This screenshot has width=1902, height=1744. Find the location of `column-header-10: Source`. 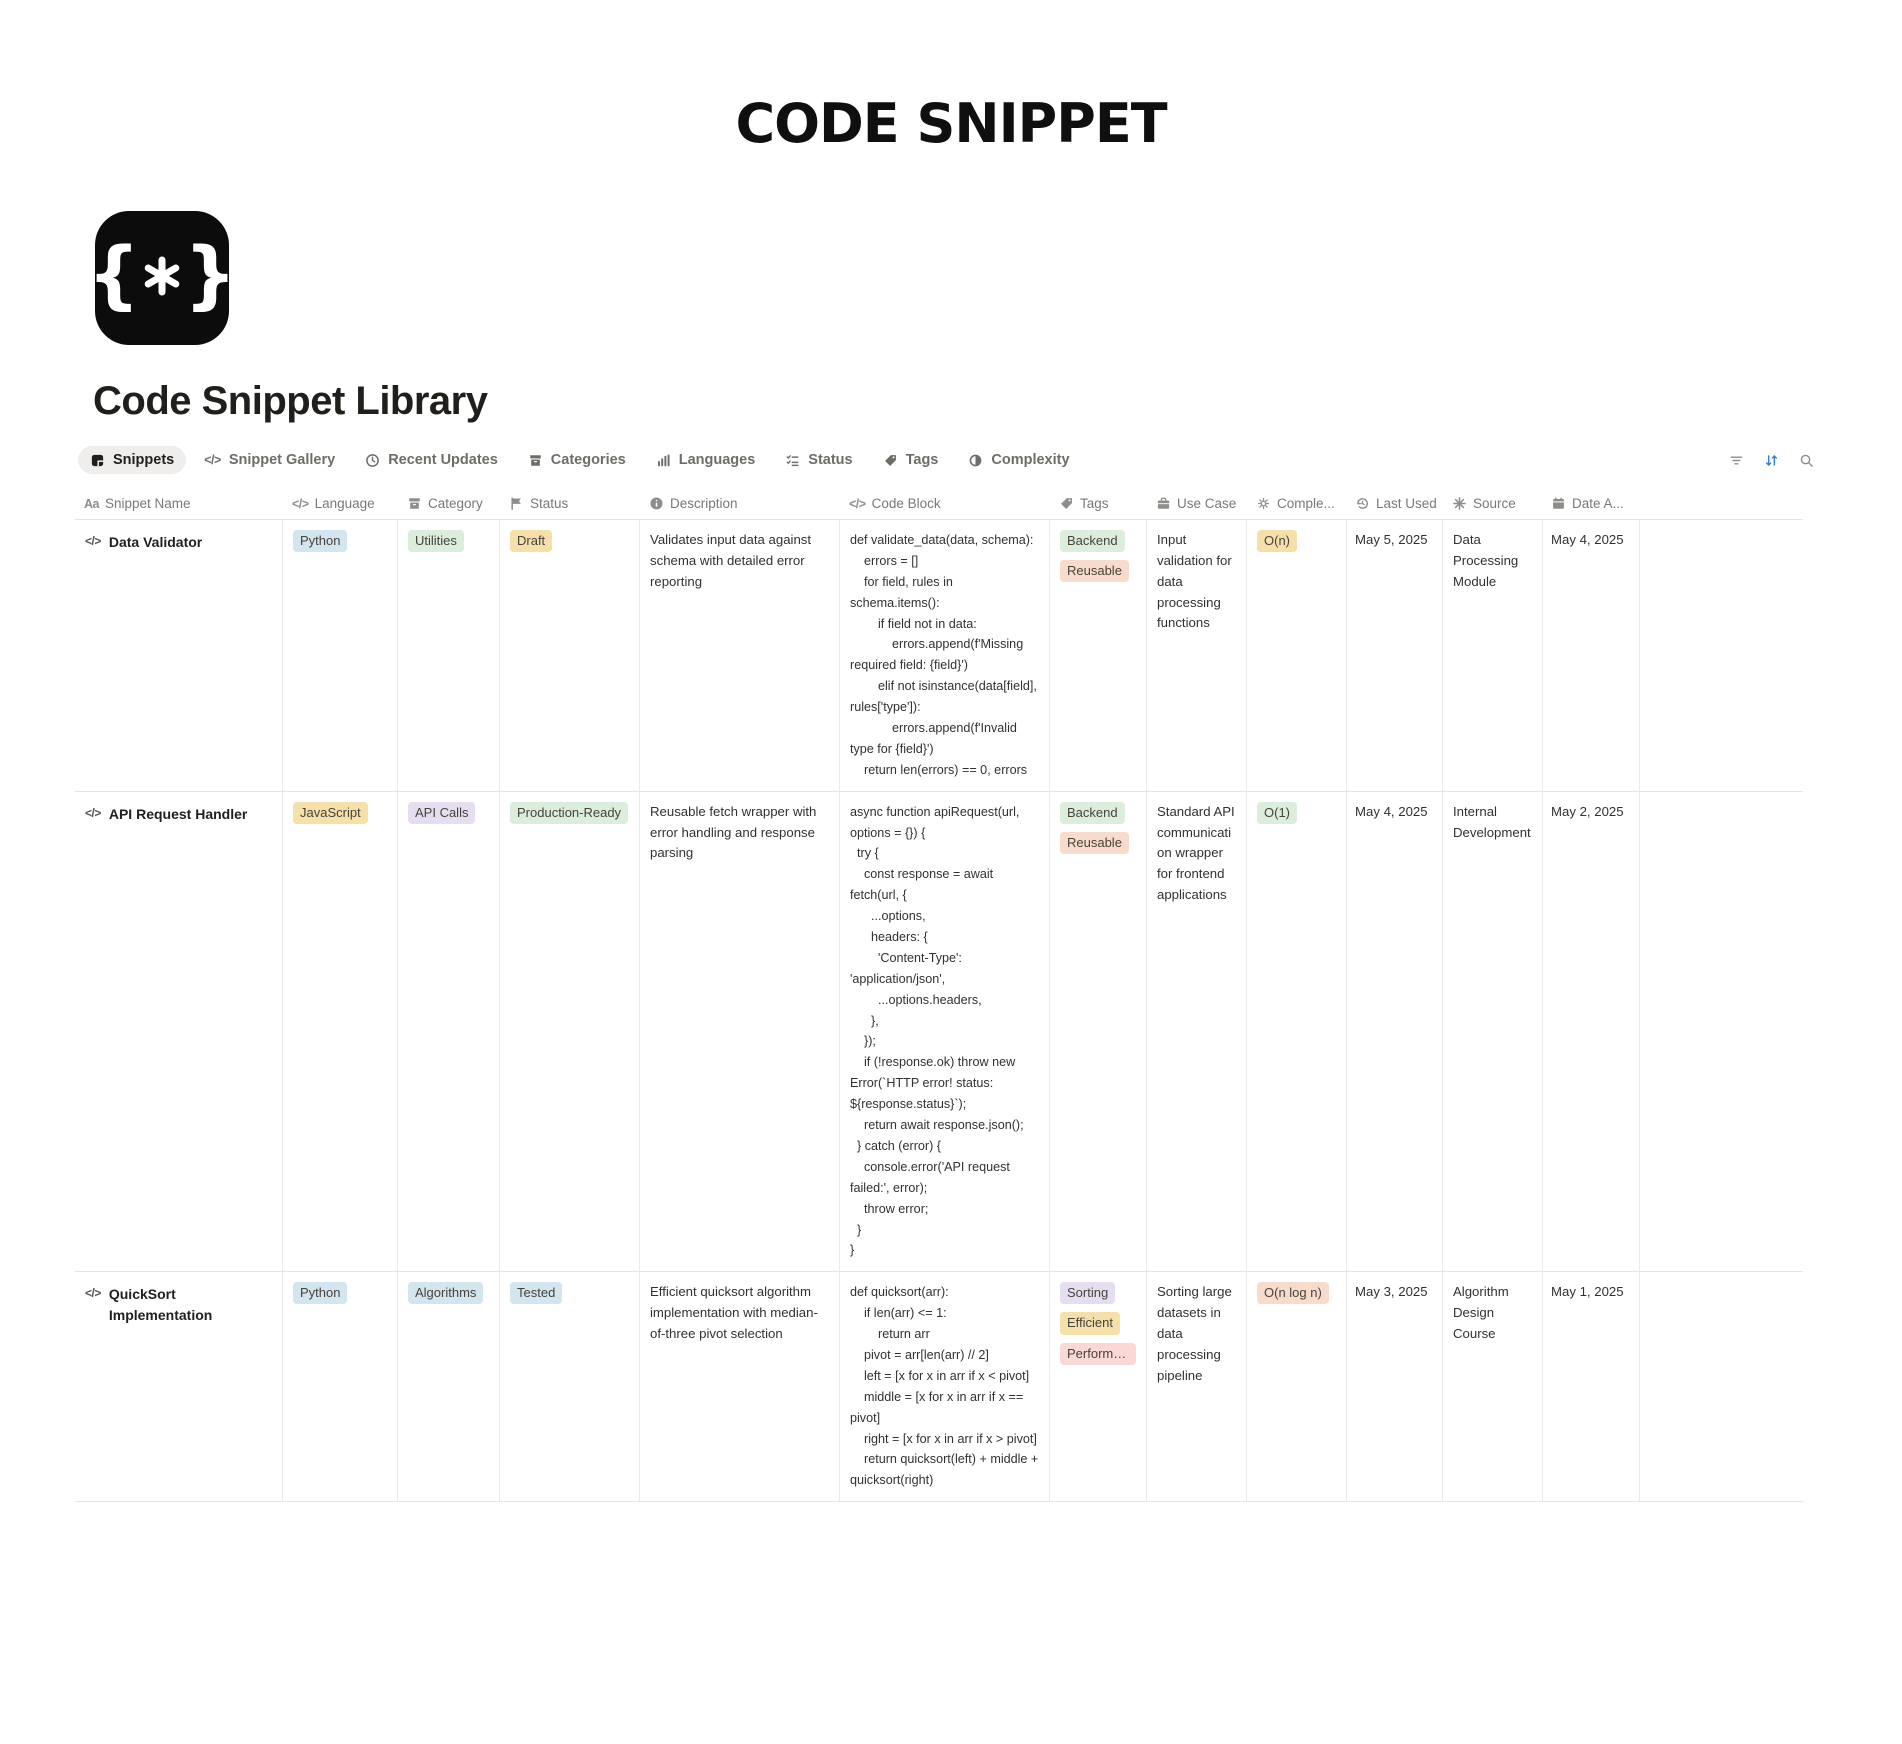

column-header-10: Source is located at coordinates (1493, 503).